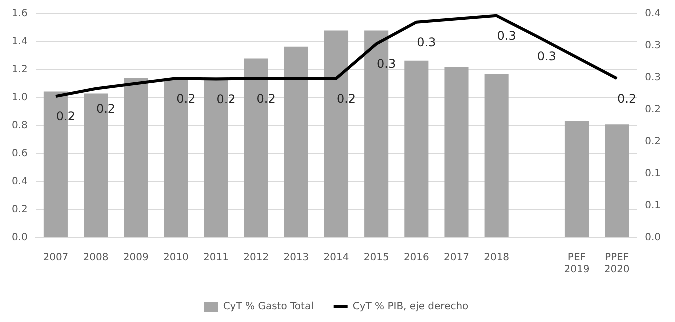  What do you see at coordinates (20, 126) in the screenshot?
I see `y-tick-label: 0.8` at bounding box center [20, 126].